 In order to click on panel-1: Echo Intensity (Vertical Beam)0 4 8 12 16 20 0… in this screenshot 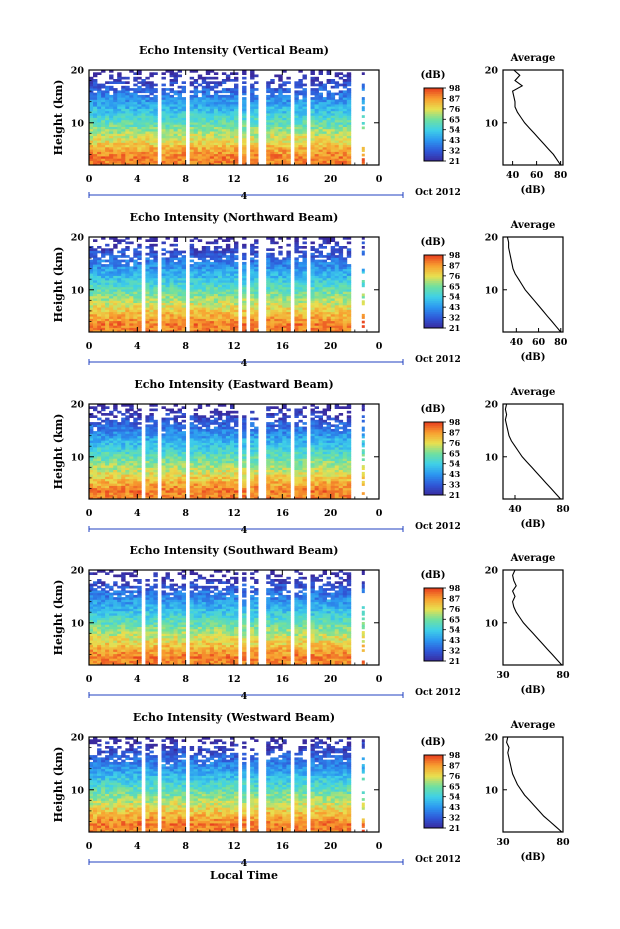, I will do `click(310, 123)`.